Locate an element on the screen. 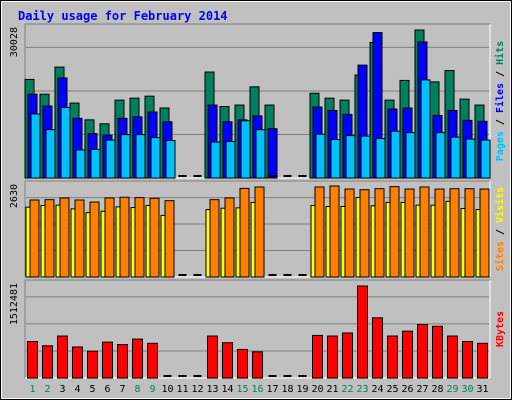 The image size is (512, 400). x-label-day-20: 20 is located at coordinates (317, 389).